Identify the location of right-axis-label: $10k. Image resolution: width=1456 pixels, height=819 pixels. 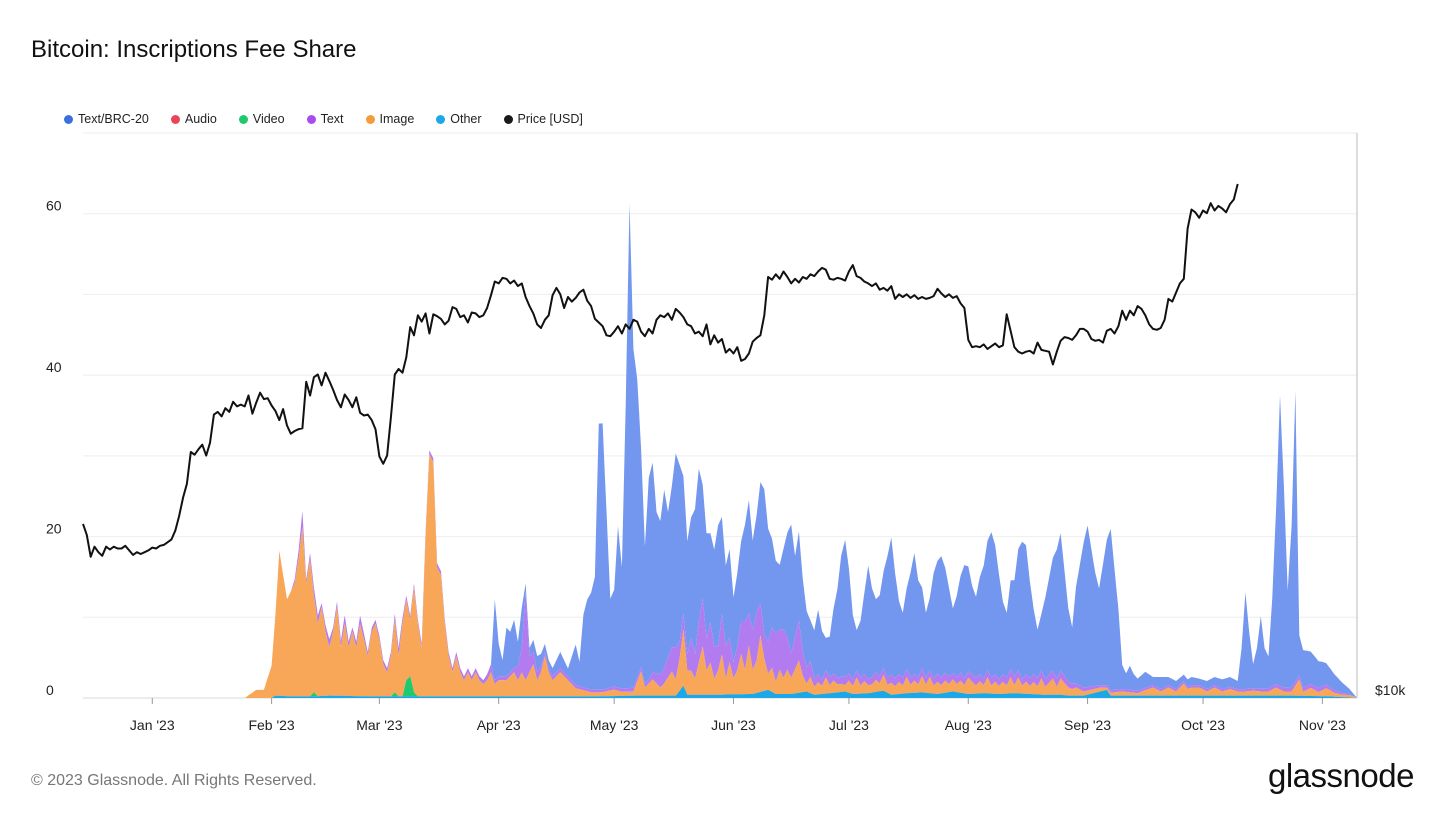
(1390, 690).